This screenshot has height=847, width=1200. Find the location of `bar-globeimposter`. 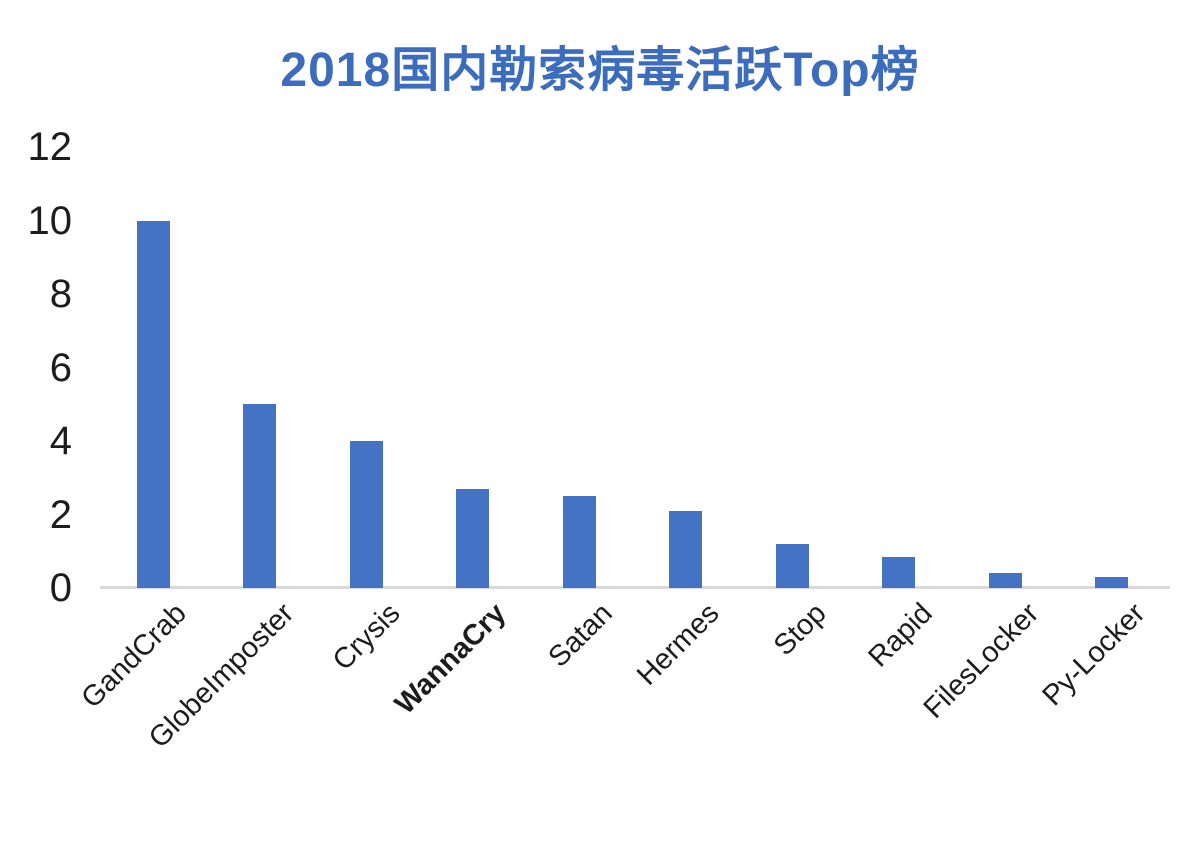

bar-globeimposter is located at coordinates (260, 496).